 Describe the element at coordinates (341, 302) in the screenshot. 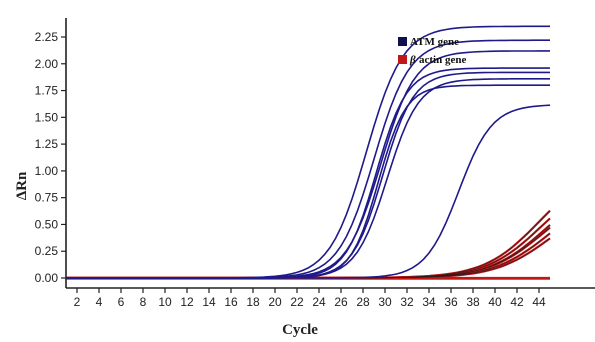

I see `x-tick-label: 26` at that location.